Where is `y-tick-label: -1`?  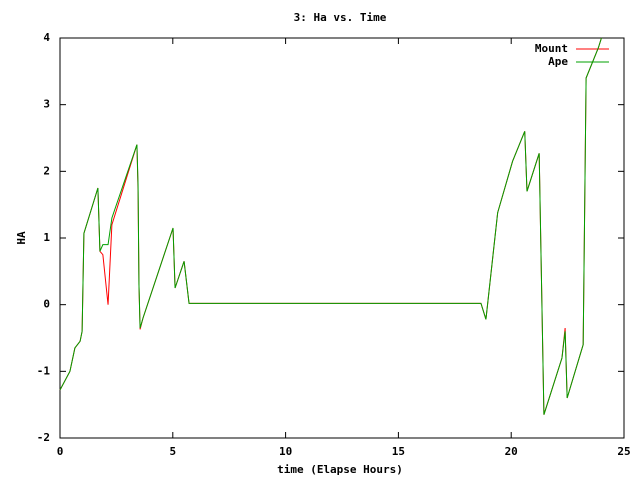 y-tick-label: -1 is located at coordinates (44, 370).